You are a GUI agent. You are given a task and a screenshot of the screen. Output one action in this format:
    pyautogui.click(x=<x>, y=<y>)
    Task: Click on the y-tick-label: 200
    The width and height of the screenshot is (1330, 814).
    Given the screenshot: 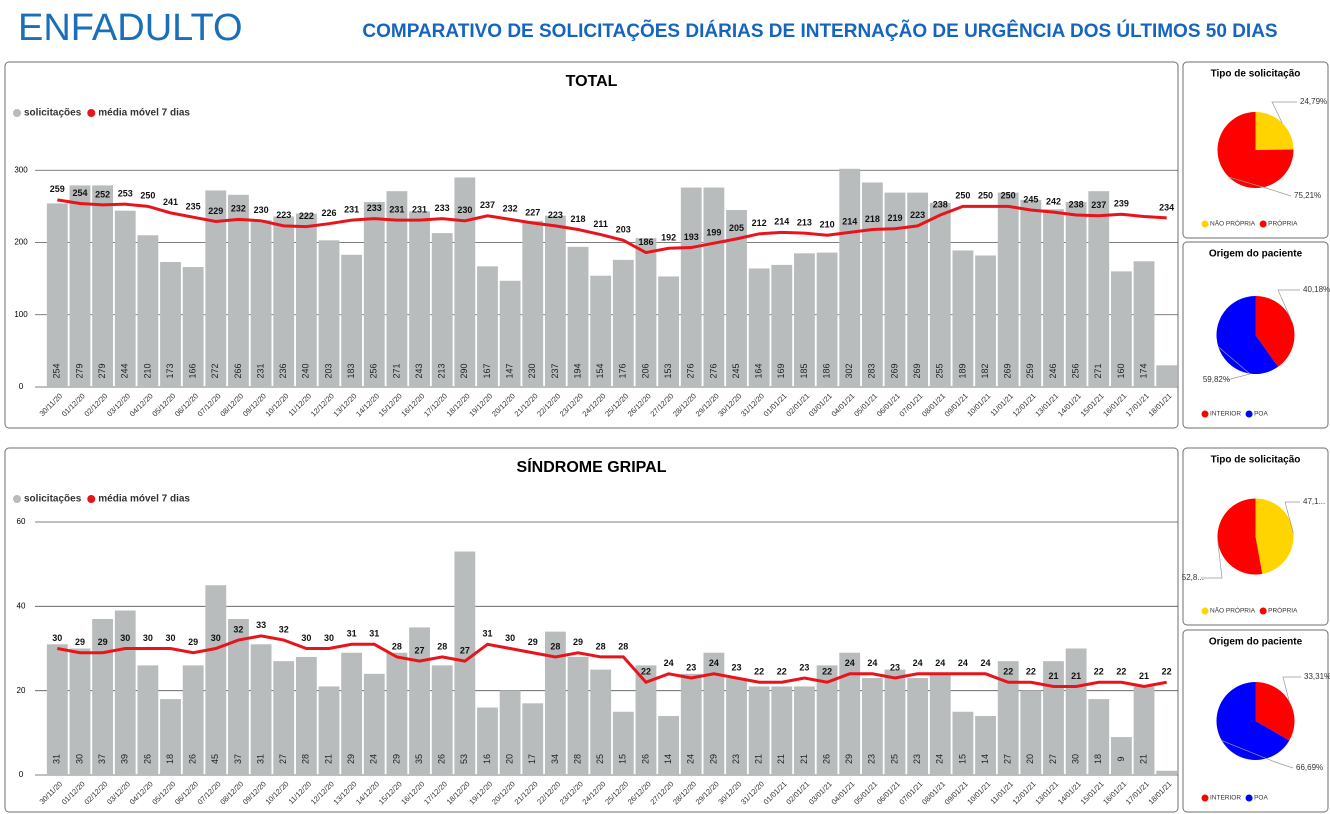 What is the action you would take?
    pyautogui.click(x=21, y=242)
    